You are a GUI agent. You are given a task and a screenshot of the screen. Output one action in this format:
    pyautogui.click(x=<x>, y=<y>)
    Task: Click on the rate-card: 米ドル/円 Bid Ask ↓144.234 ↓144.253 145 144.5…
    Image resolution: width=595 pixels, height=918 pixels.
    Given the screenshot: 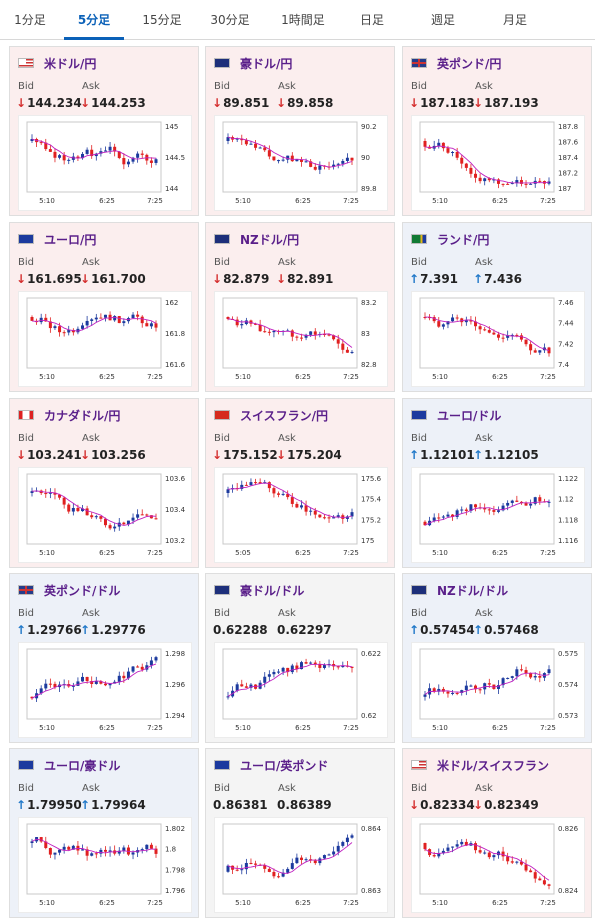 What is the action you would take?
    pyautogui.click(x=104, y=131)
    